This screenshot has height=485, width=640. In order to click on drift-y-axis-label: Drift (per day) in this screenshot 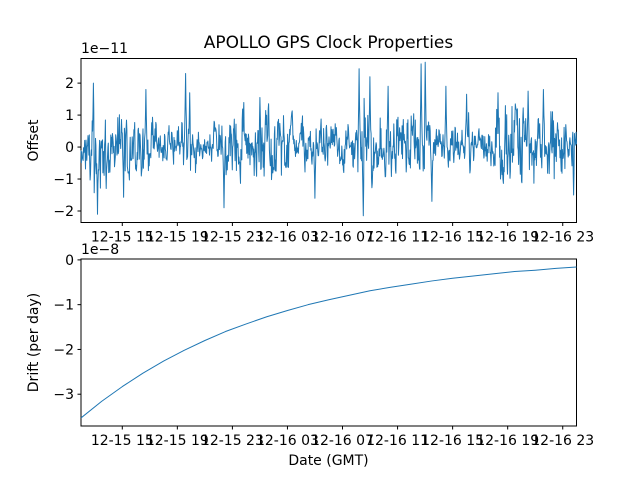, I will do `click(34, 342)`.